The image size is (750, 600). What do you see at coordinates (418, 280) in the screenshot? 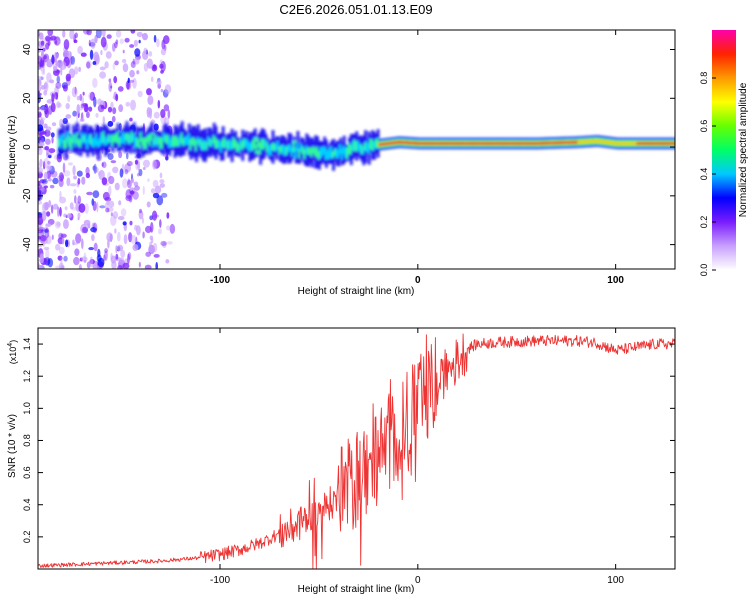
I see `spectrogram-x-tick-label: 0` at bounding box center [418, 280].